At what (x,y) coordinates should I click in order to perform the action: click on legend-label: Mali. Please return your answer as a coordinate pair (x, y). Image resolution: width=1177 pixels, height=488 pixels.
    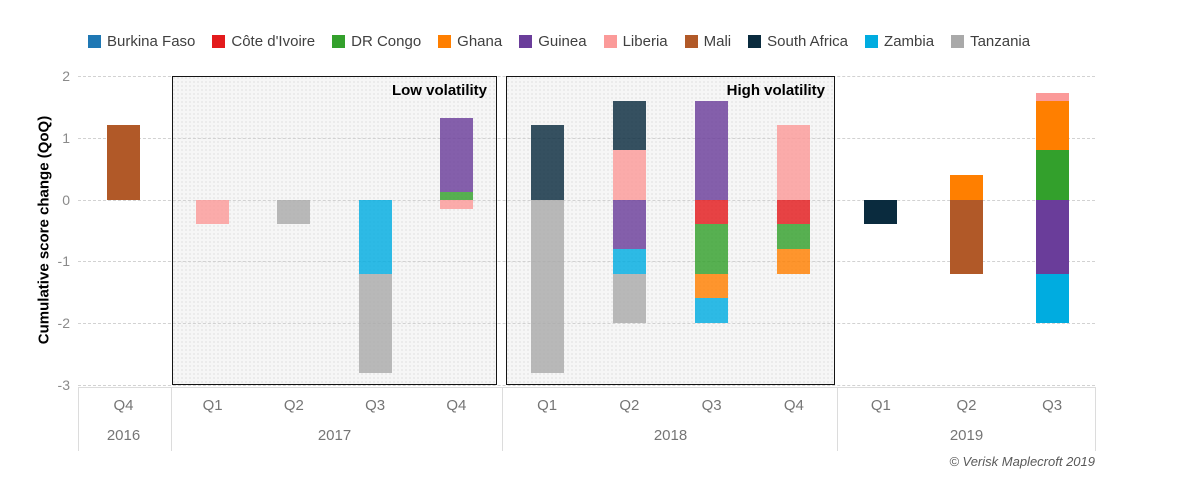
    Looking at the image, I should click on (717, 41).